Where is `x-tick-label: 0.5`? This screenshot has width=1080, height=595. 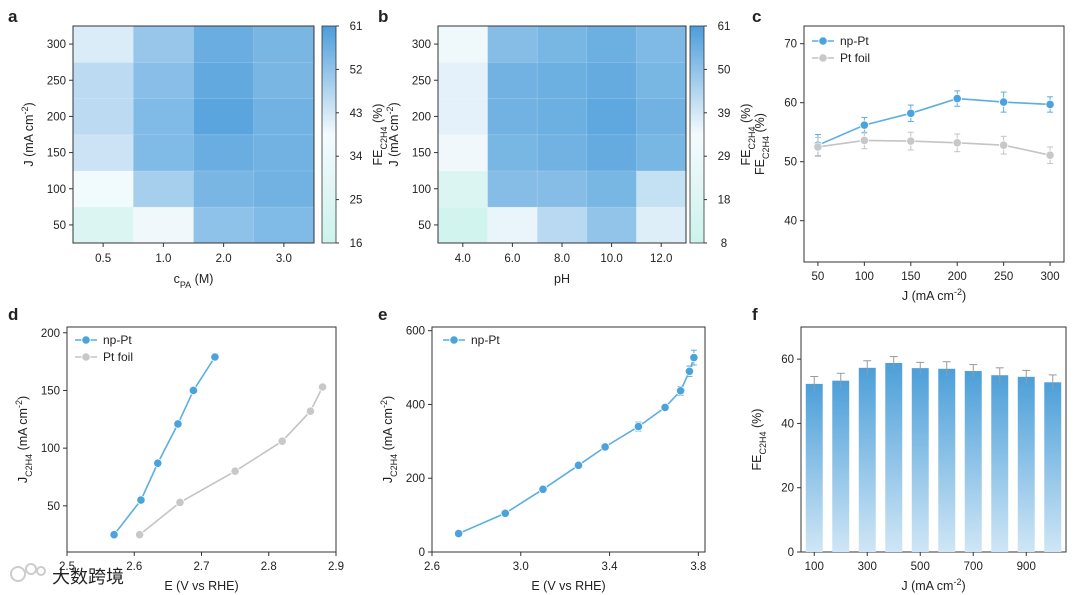
x-tick-label: 0.5 is located at coordinates (103, 259).